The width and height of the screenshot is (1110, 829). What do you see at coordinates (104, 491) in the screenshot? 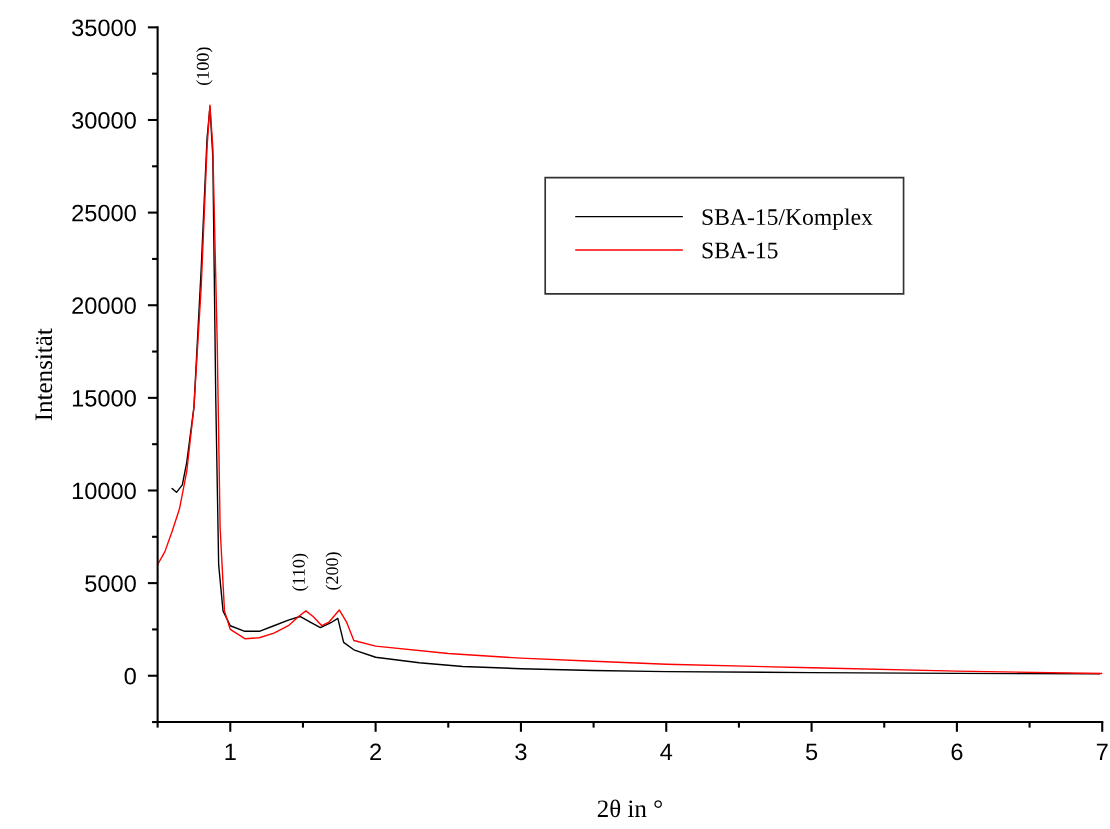
I see `y-tick-label: 10000` at bounding box center [104, 491].